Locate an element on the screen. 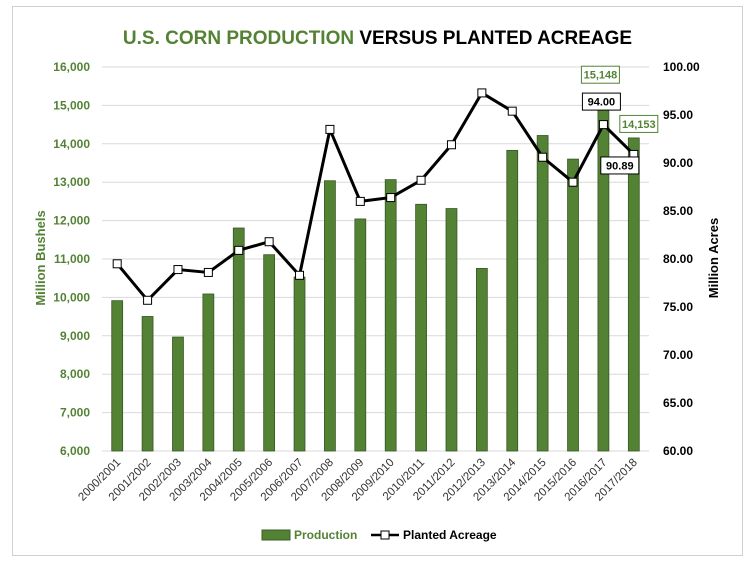 Image resolution: width=755 pixels, height=567 pixels. right-y-tick-label: 100.00 is located at coordinates (681, 67).